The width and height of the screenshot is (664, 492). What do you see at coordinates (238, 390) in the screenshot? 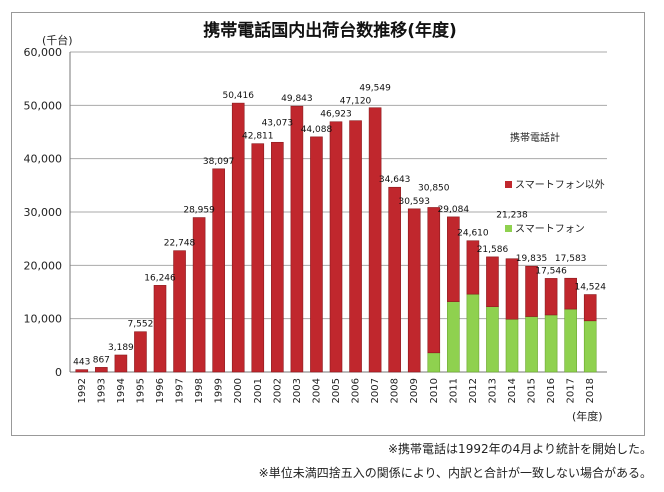
I see `x-tick-label: 2000` at bounding box center [238, 390].